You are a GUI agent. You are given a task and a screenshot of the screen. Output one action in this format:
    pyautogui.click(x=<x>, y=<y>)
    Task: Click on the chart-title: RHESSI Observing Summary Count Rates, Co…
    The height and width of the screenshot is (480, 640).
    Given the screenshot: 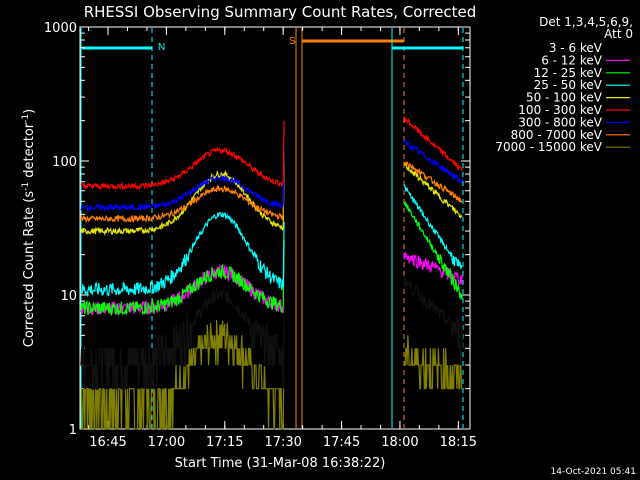 What is the action you would take?
    pyautogui.click(x=280, y=12)
    